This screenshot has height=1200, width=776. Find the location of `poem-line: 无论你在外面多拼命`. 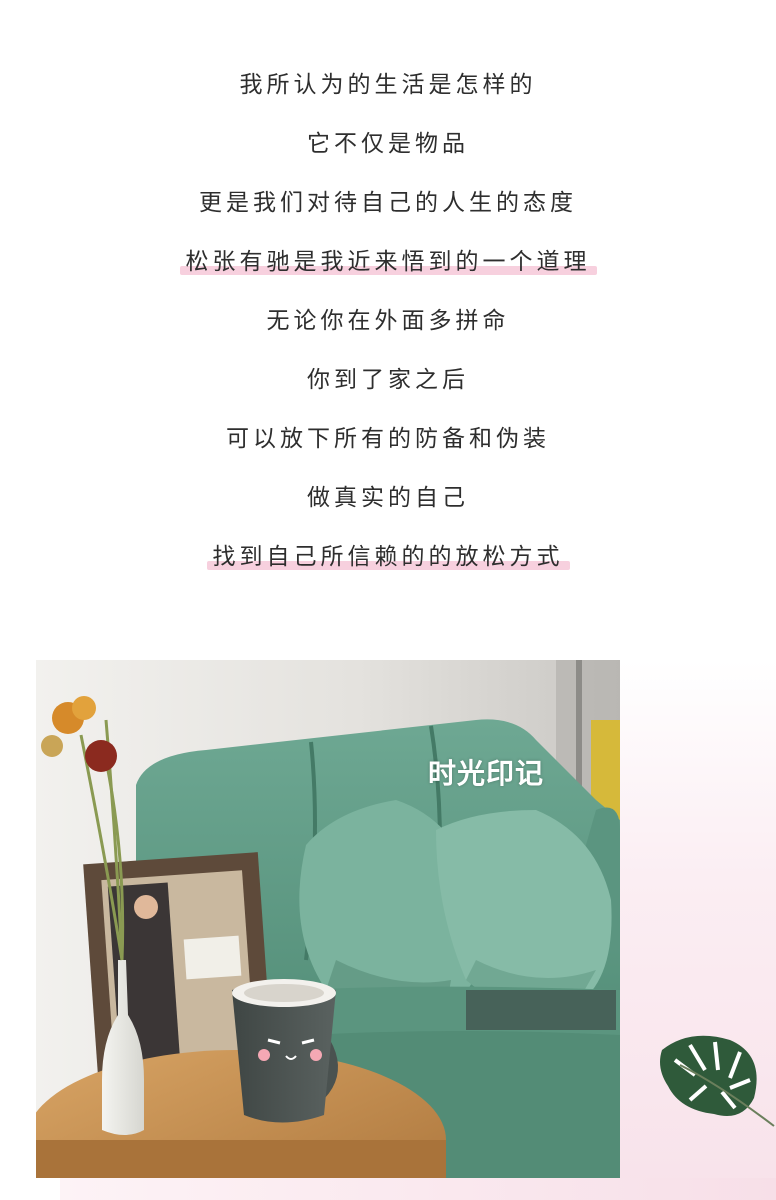

poem-line: 无论你在外面多拼命 is located at coordinates (388, 321).